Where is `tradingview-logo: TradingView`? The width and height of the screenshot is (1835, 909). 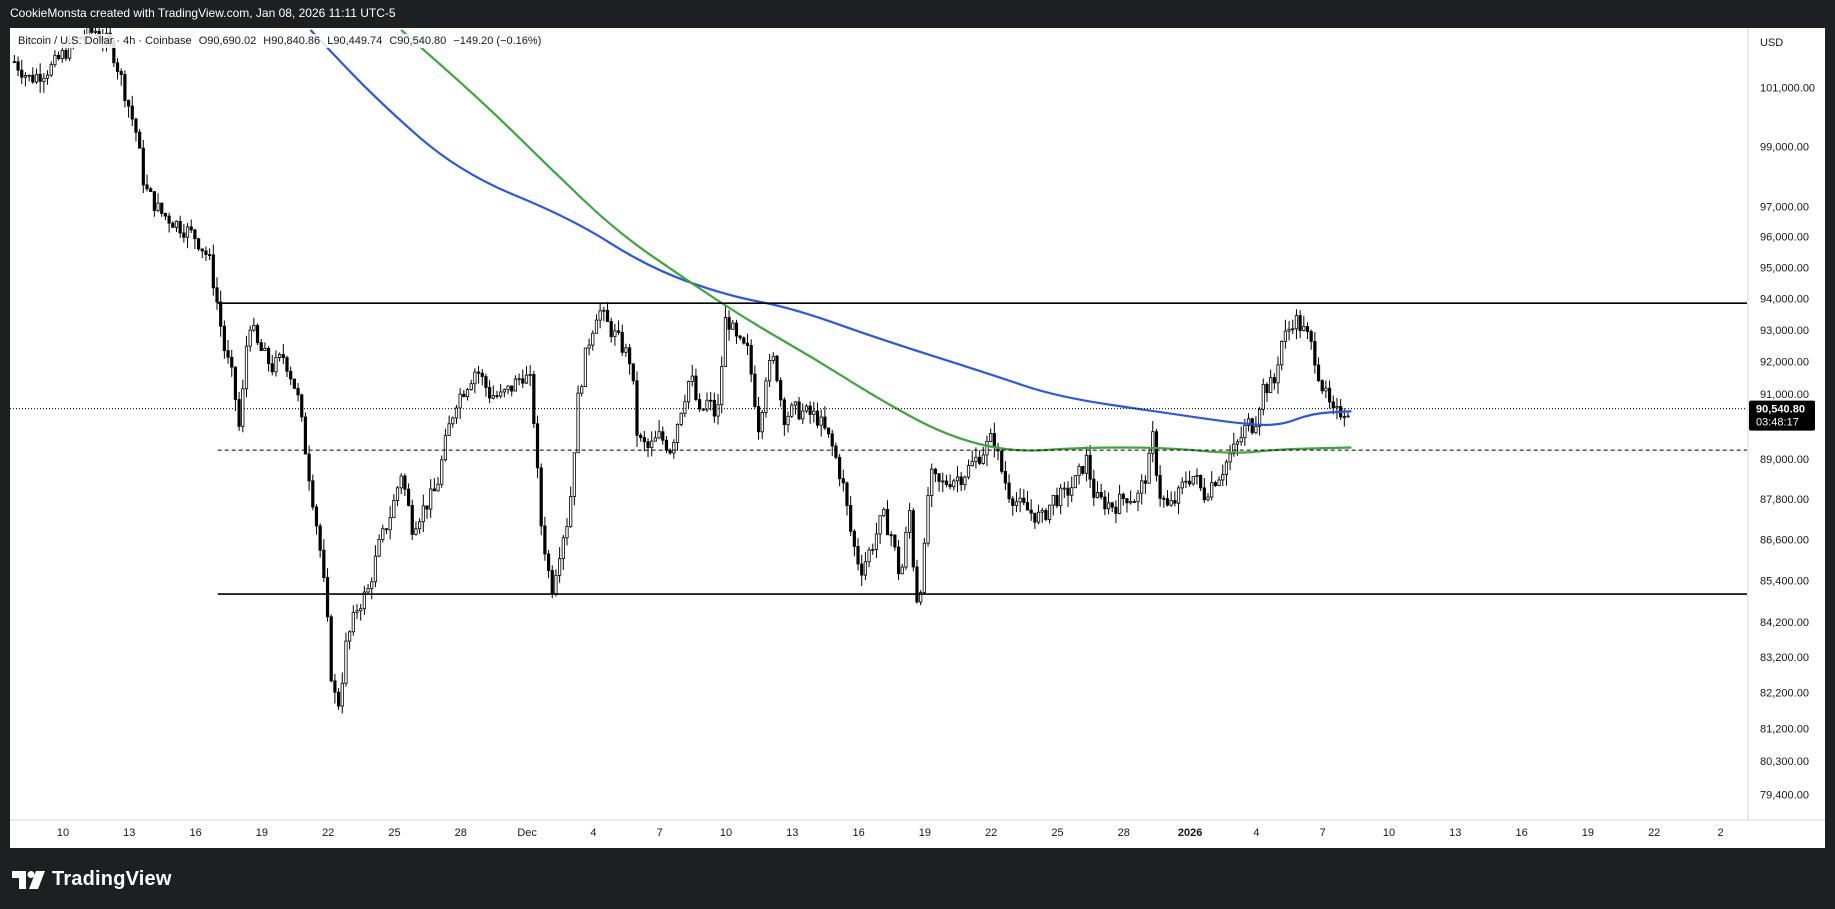 tradingview-logo: TradingView is located at coordinates (92, 879).